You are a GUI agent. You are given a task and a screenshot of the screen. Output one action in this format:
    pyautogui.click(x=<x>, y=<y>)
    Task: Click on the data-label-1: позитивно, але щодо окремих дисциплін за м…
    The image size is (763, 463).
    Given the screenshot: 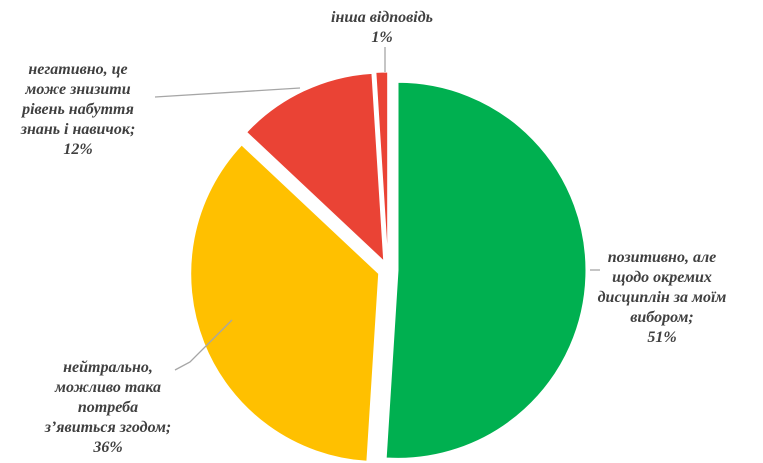 What is the action you would take?
    pyautogui.click(x=662, y=297)
    